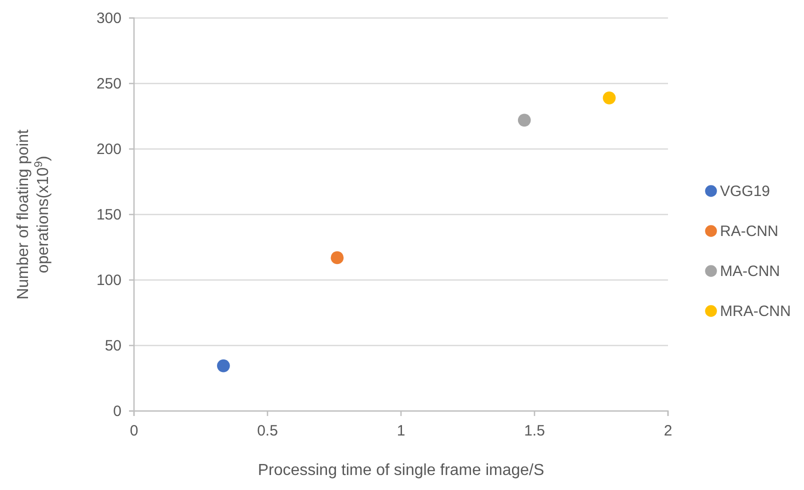 The height and width of the screenshot is (490, 804). Describe the element at coordinates (134, 431) in the screenshot. I see `x-tick-label: 0` at that location.